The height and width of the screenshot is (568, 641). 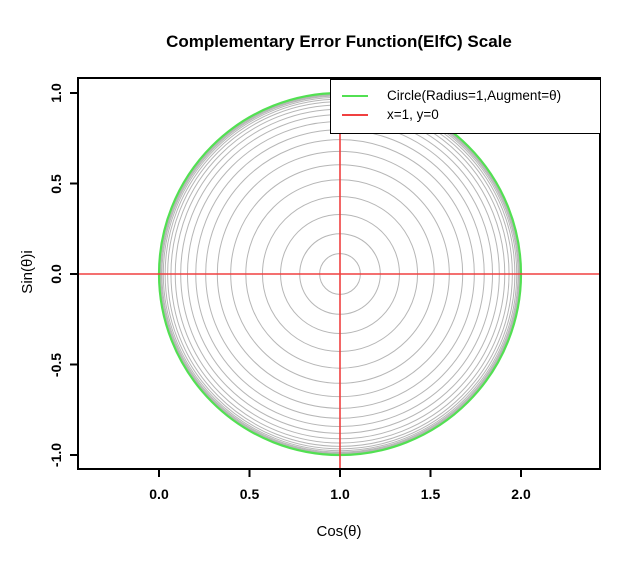 What do you see at coordinates (27, 272) in the screenshot?
I see `y-axis-label: Sin(θ)i` at bounding box center [27, 272].